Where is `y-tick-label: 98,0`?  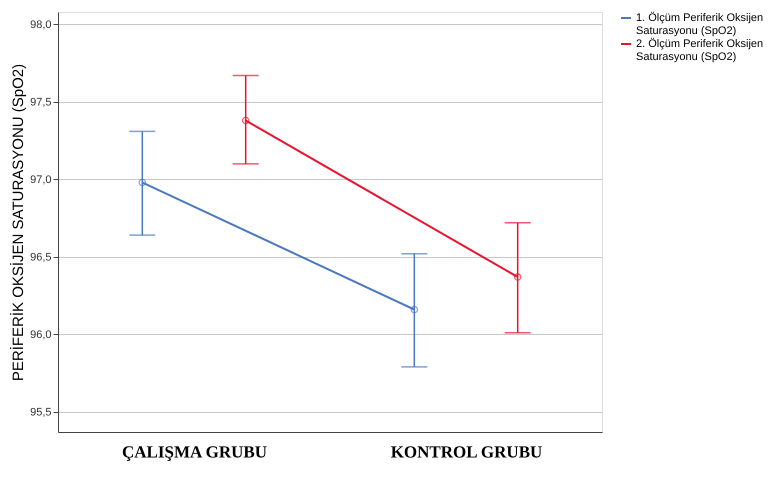 y-tick-label: 98,0 is located at coordinates (41, 24).